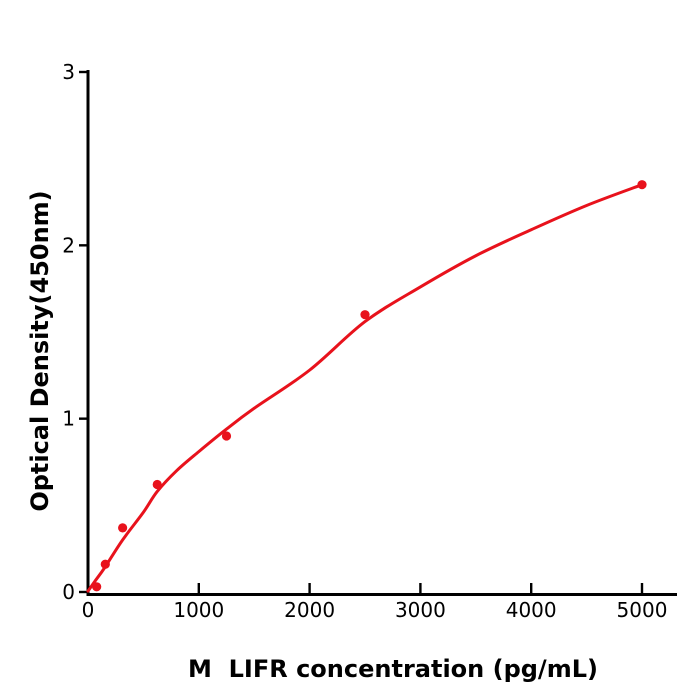 This screenshot has width=700, height=700. What do you see at coordinates (642, 610) in the screenshot?
I see `x-tick-label: 5000` at bounding box center [642, 610].